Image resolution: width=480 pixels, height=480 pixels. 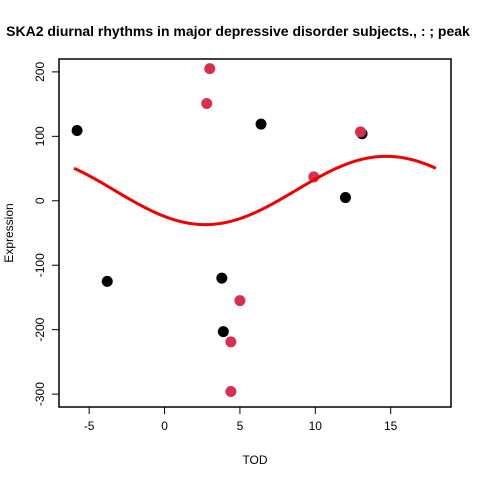 What do you see at coordinates (40, 136) in the screenshot?
I see `y-tick-label: 100` at bounding box center [40, 136].